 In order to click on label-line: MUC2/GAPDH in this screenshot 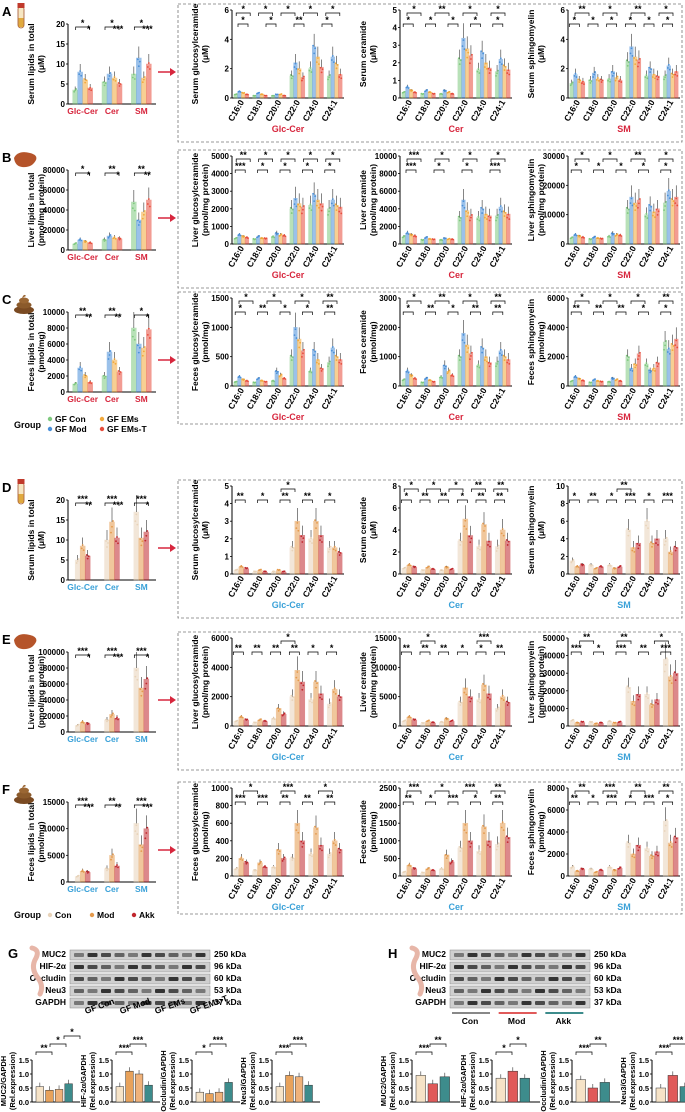, I will do `click(383, 1081)`.